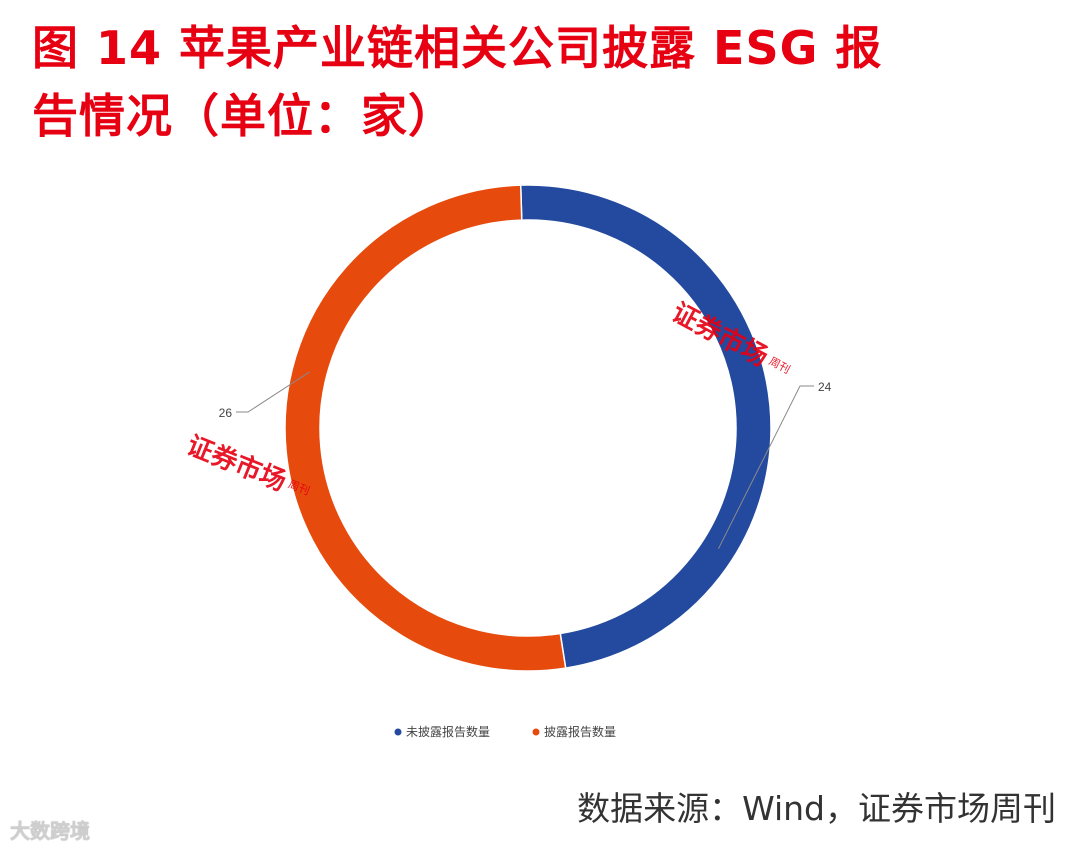 This screenshot has width=1080, height=849. I want to click on watermark-text: 证券市场, so click(236, 464).